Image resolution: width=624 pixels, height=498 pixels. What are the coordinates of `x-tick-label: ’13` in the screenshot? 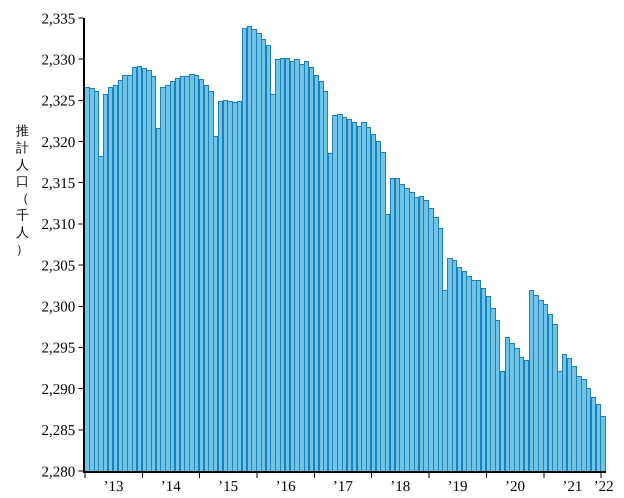 It's located at (114, 486).